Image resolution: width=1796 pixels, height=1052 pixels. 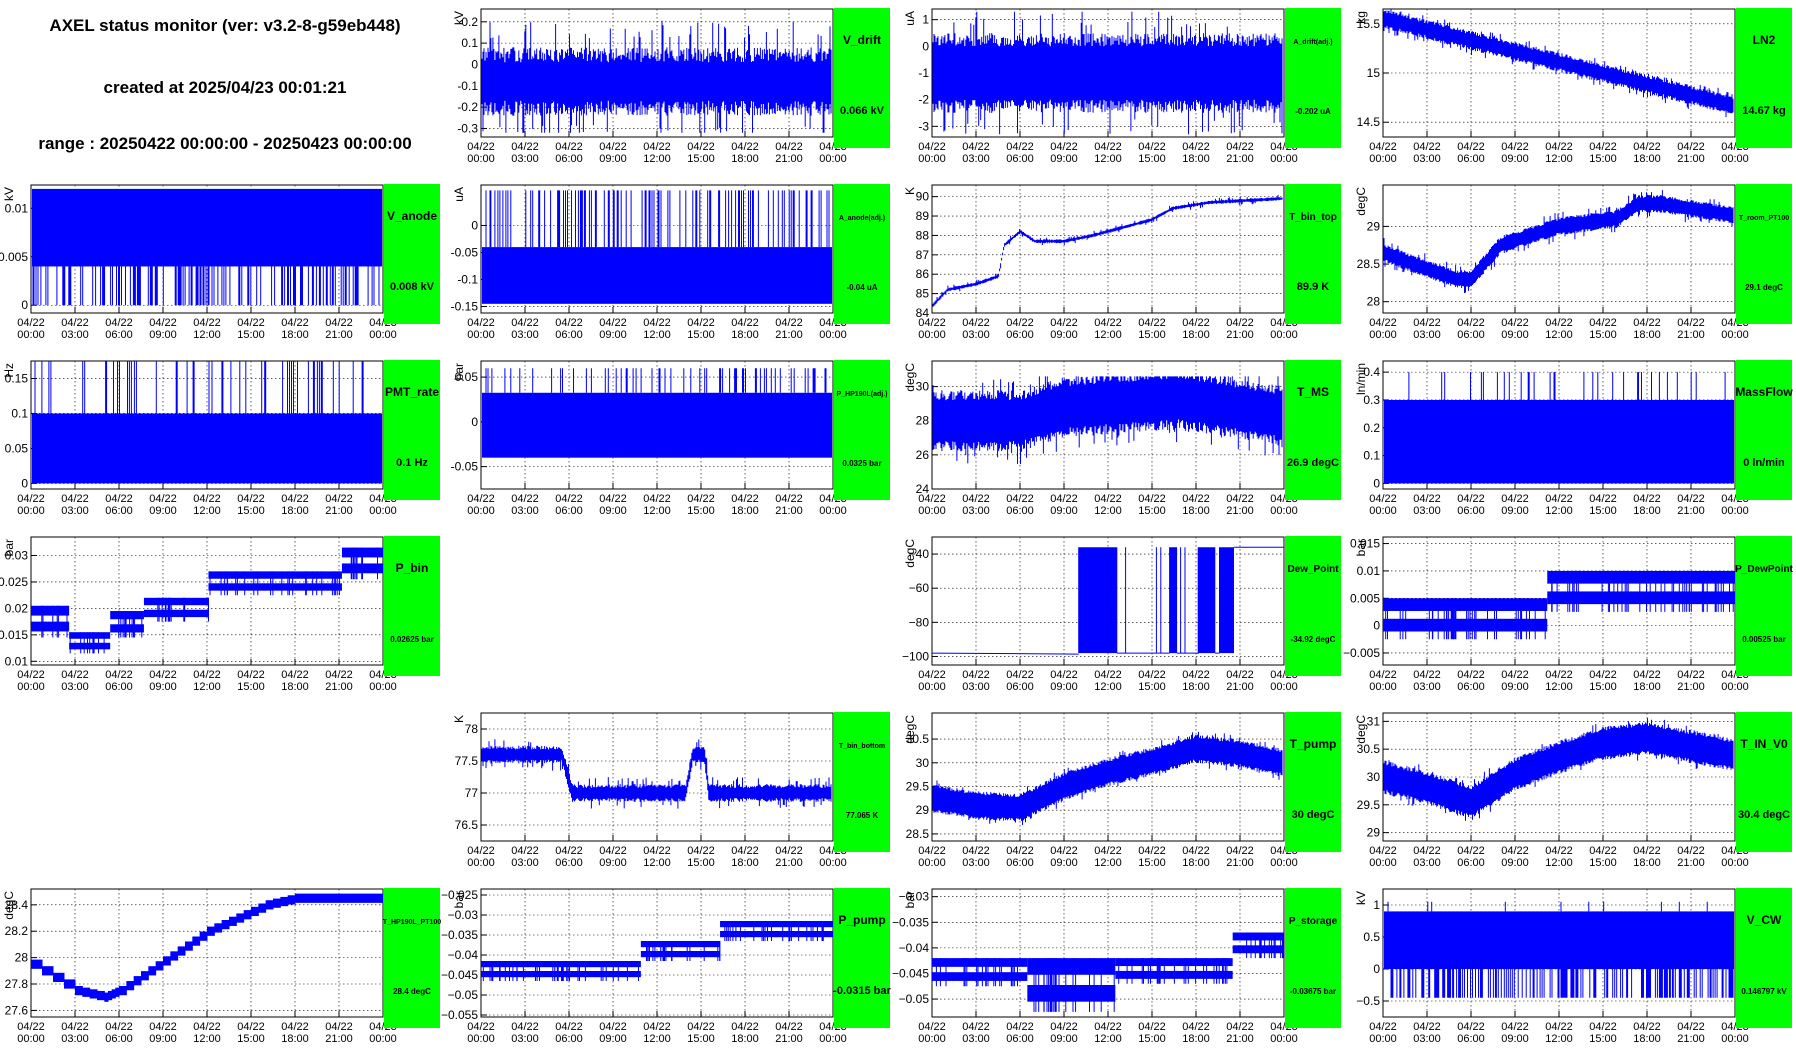 What do you see at coordinates (861, 920) in the screenshot?
I see `sensor-name: P_pump` at bounding box center [861, 920].